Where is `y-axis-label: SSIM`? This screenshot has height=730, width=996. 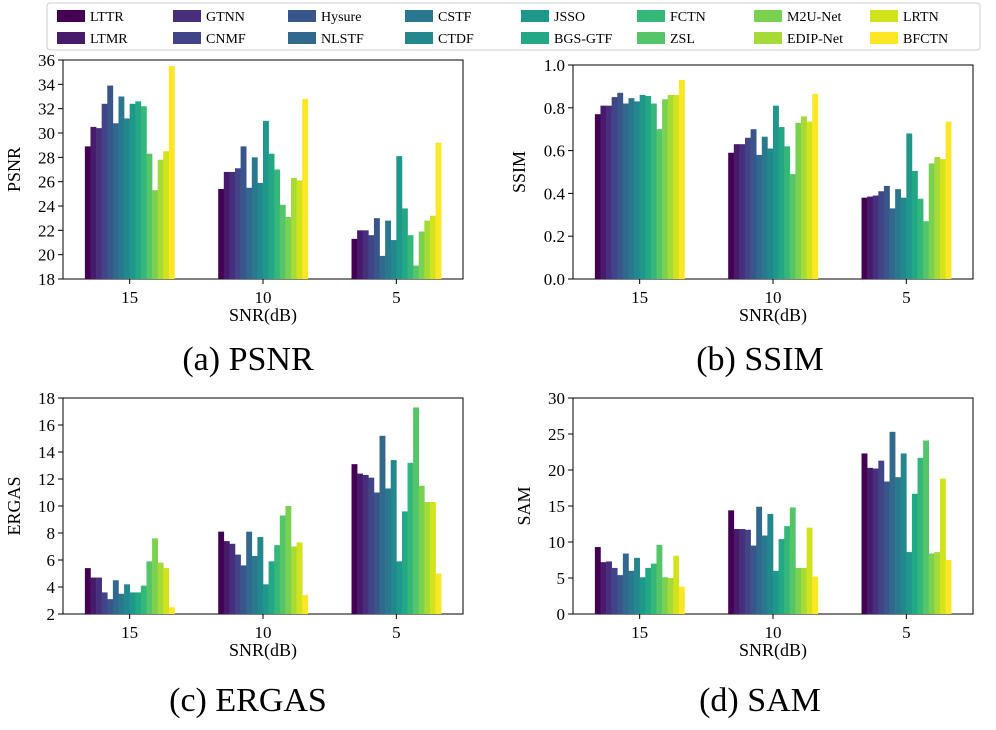 y-axis-label: SSIM is located at coordinates (519, 172).